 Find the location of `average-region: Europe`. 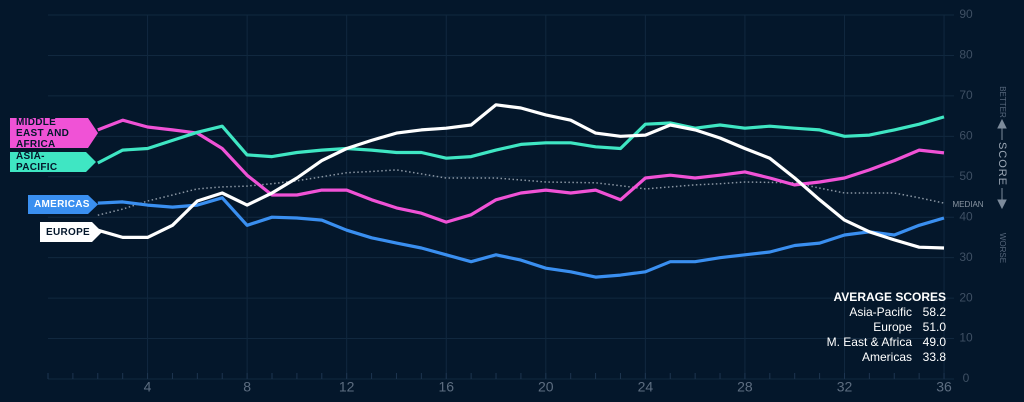

average-region: Europe is located at coordinates (892, 327).